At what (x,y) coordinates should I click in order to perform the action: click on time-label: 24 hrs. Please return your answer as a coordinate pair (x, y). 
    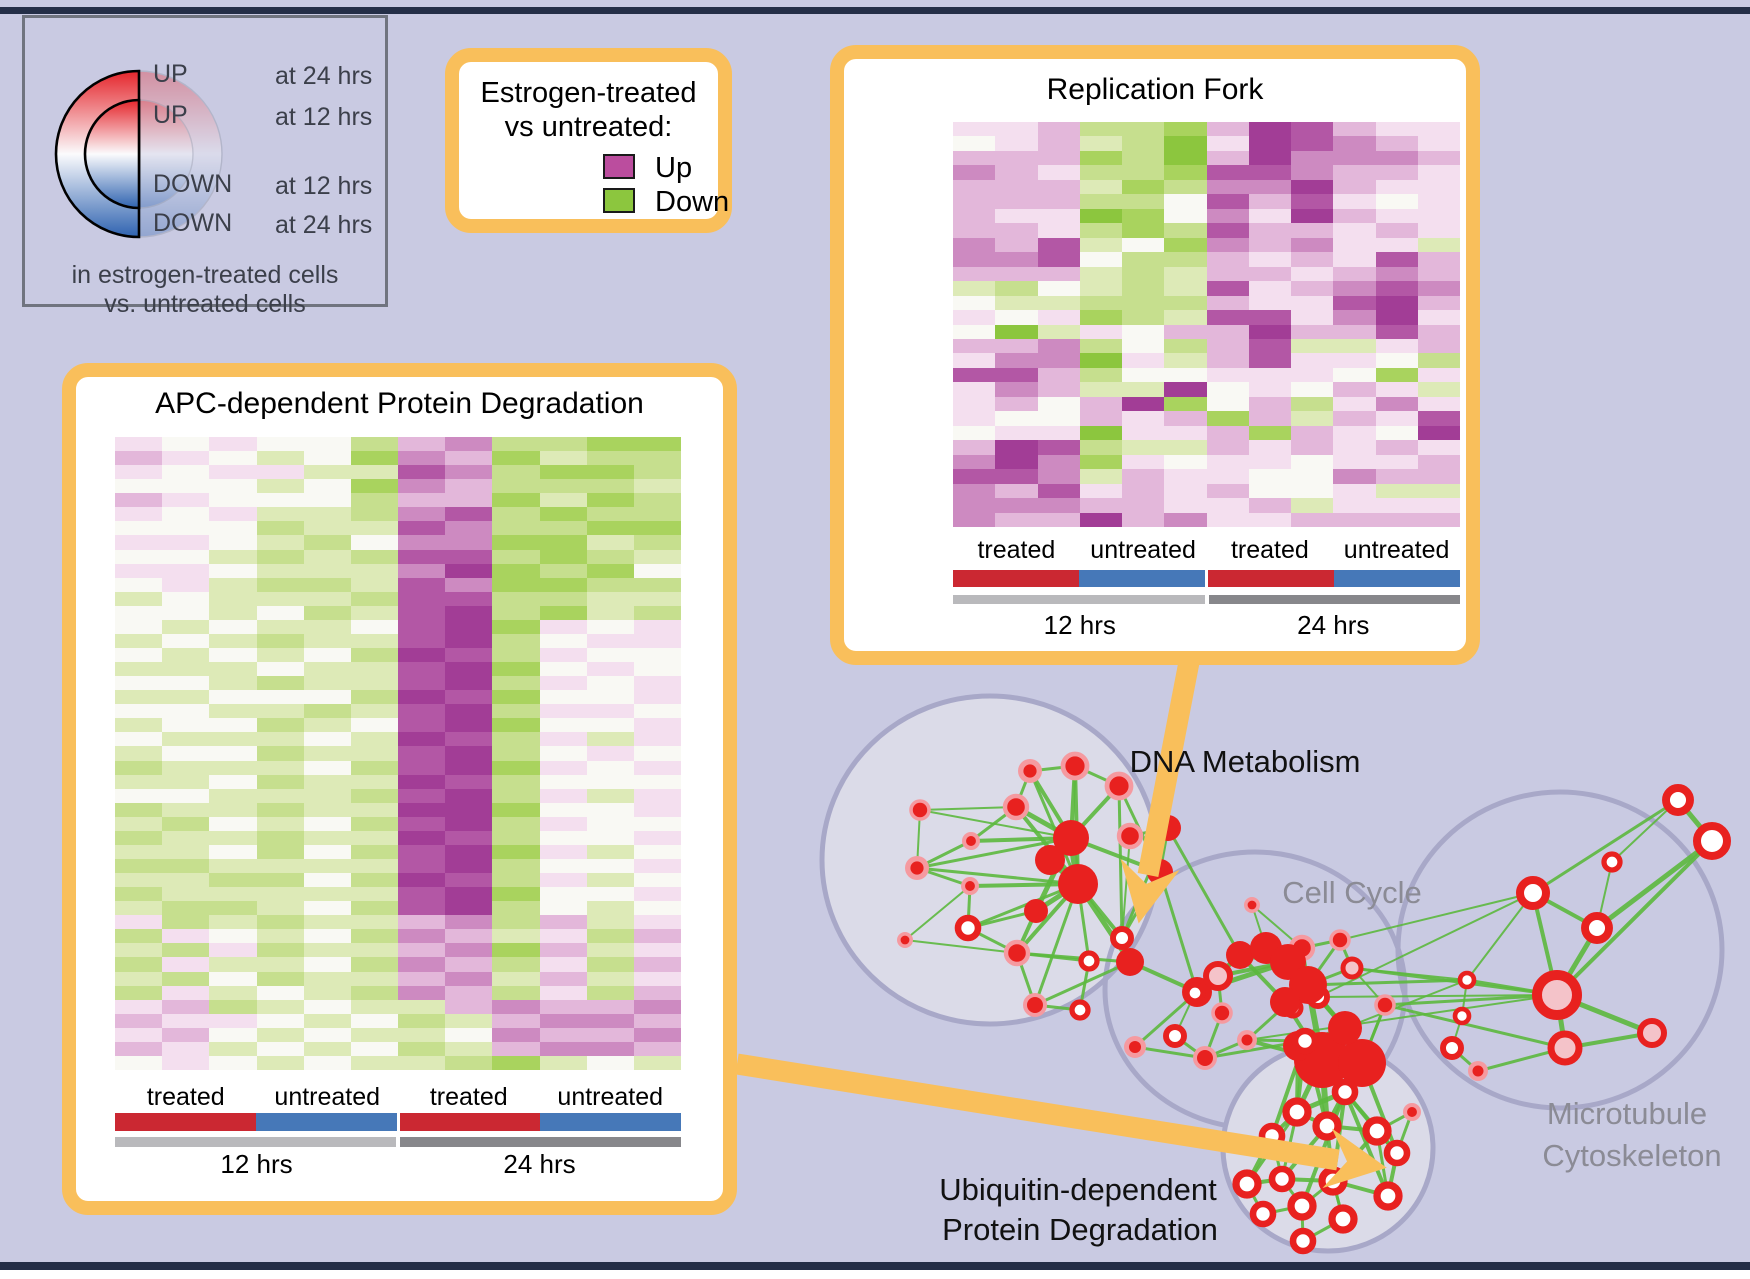
    Looking at the image, I should click on (539, 1164).